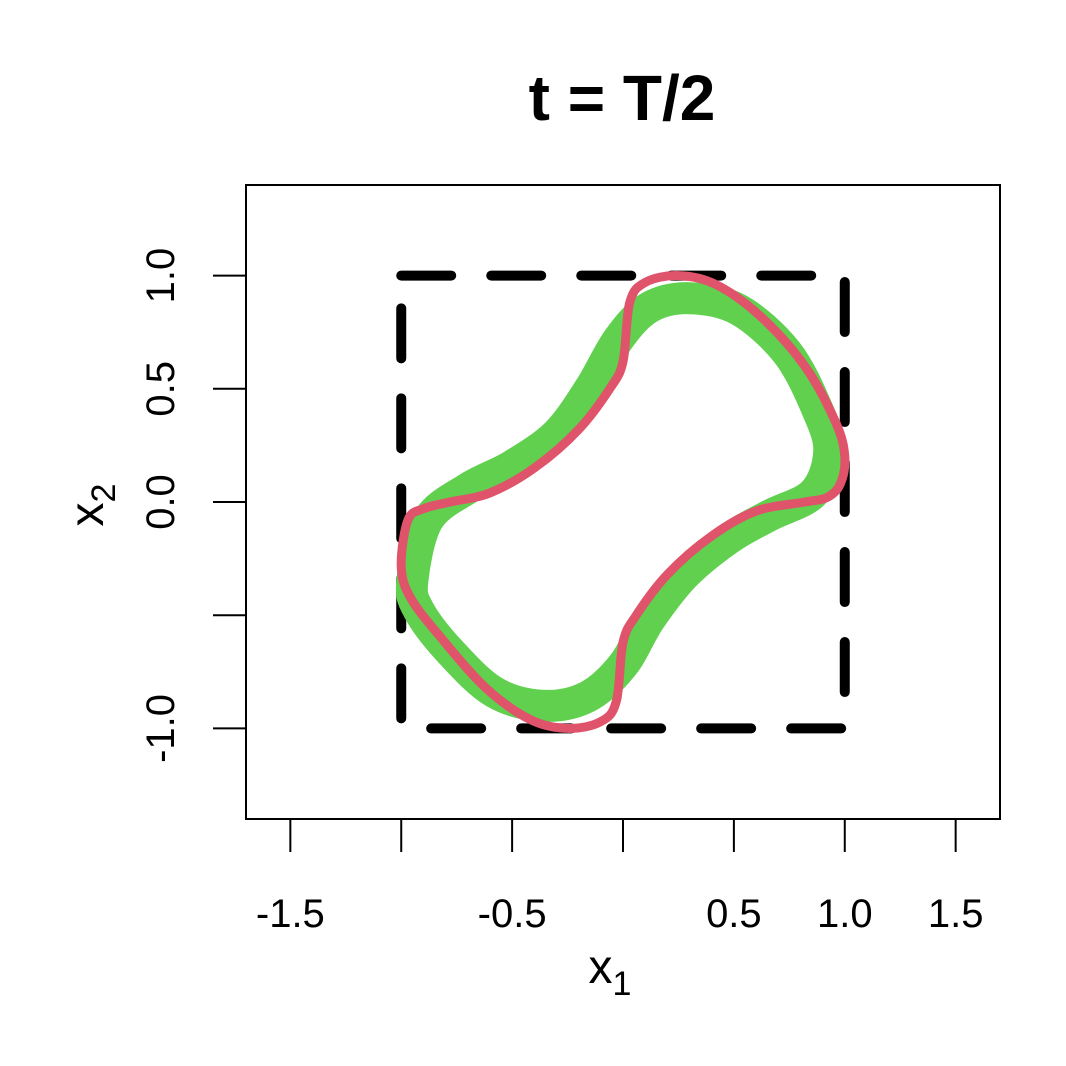  I want to click on x-tick-label: 1.0, so click(845, 914).